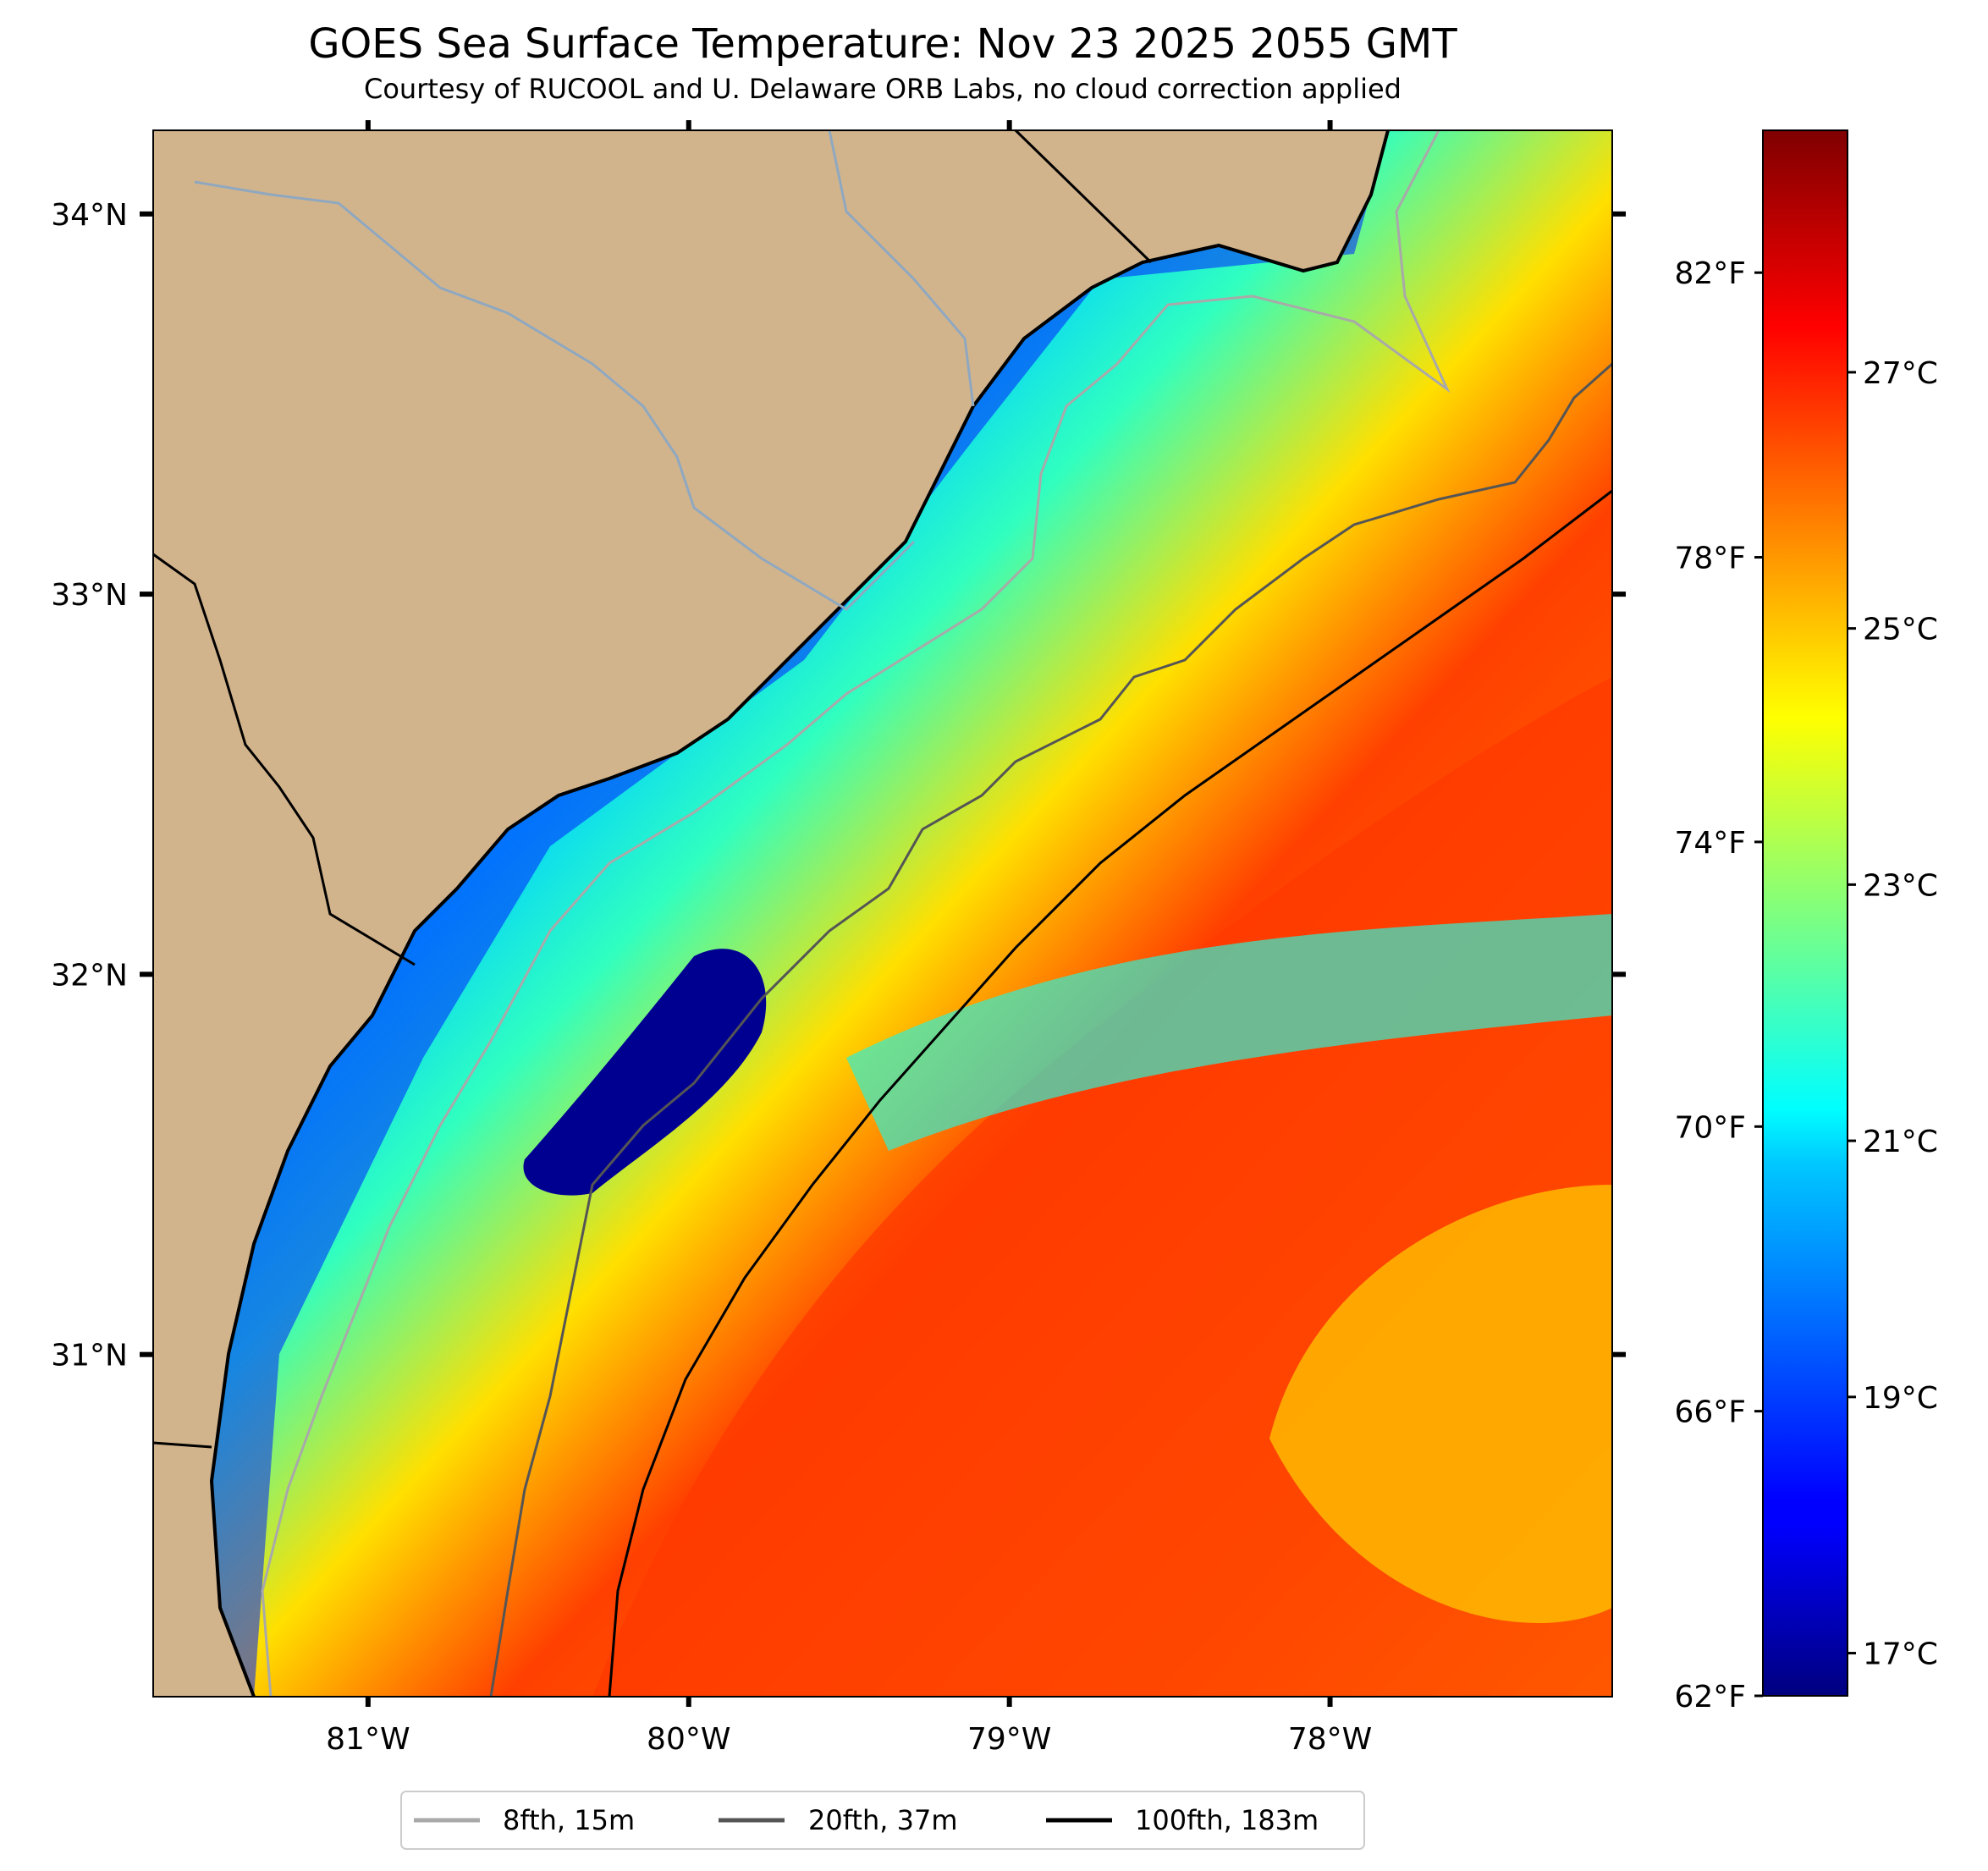 This screenshot has width=1988, height=1871. I want to click on state-border-ga, so click(182, 1445).